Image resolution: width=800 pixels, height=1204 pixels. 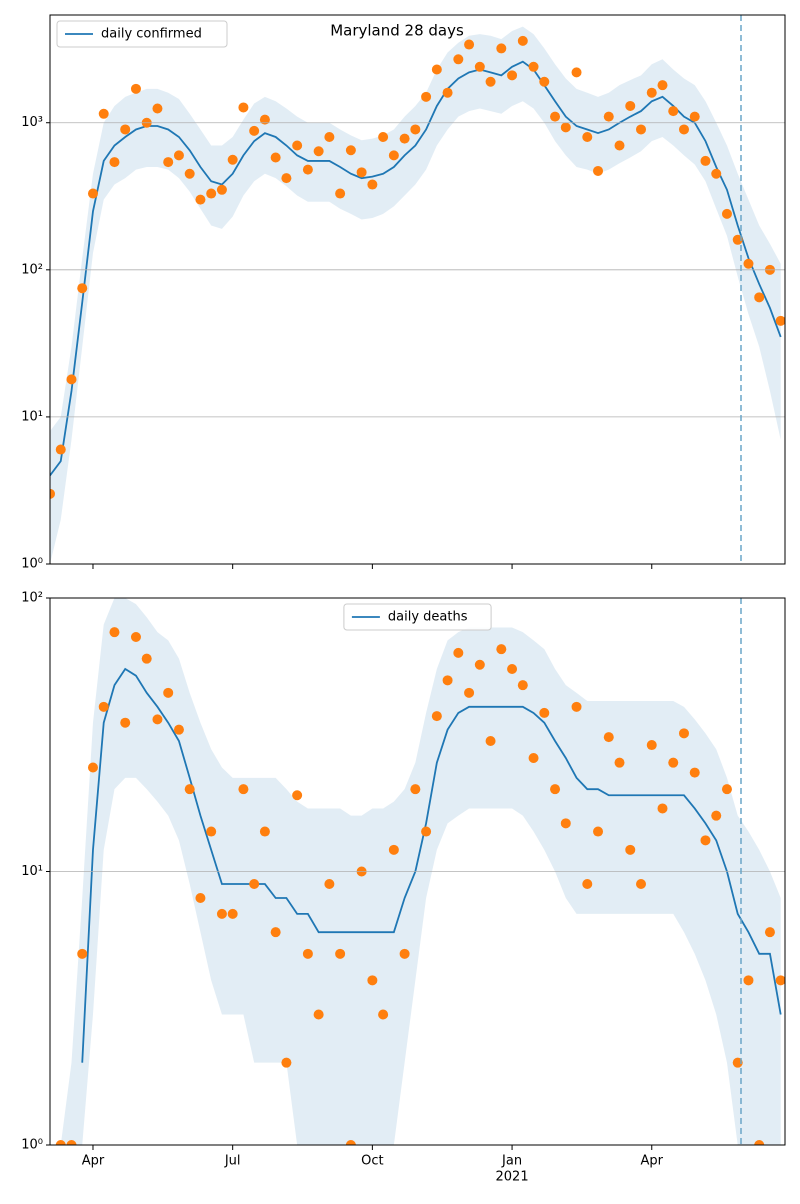 What do you see at coordinates (372, 1161) in the screenshot?
I see `x-tick-label: Oct` at bounding box center [372, 1161].